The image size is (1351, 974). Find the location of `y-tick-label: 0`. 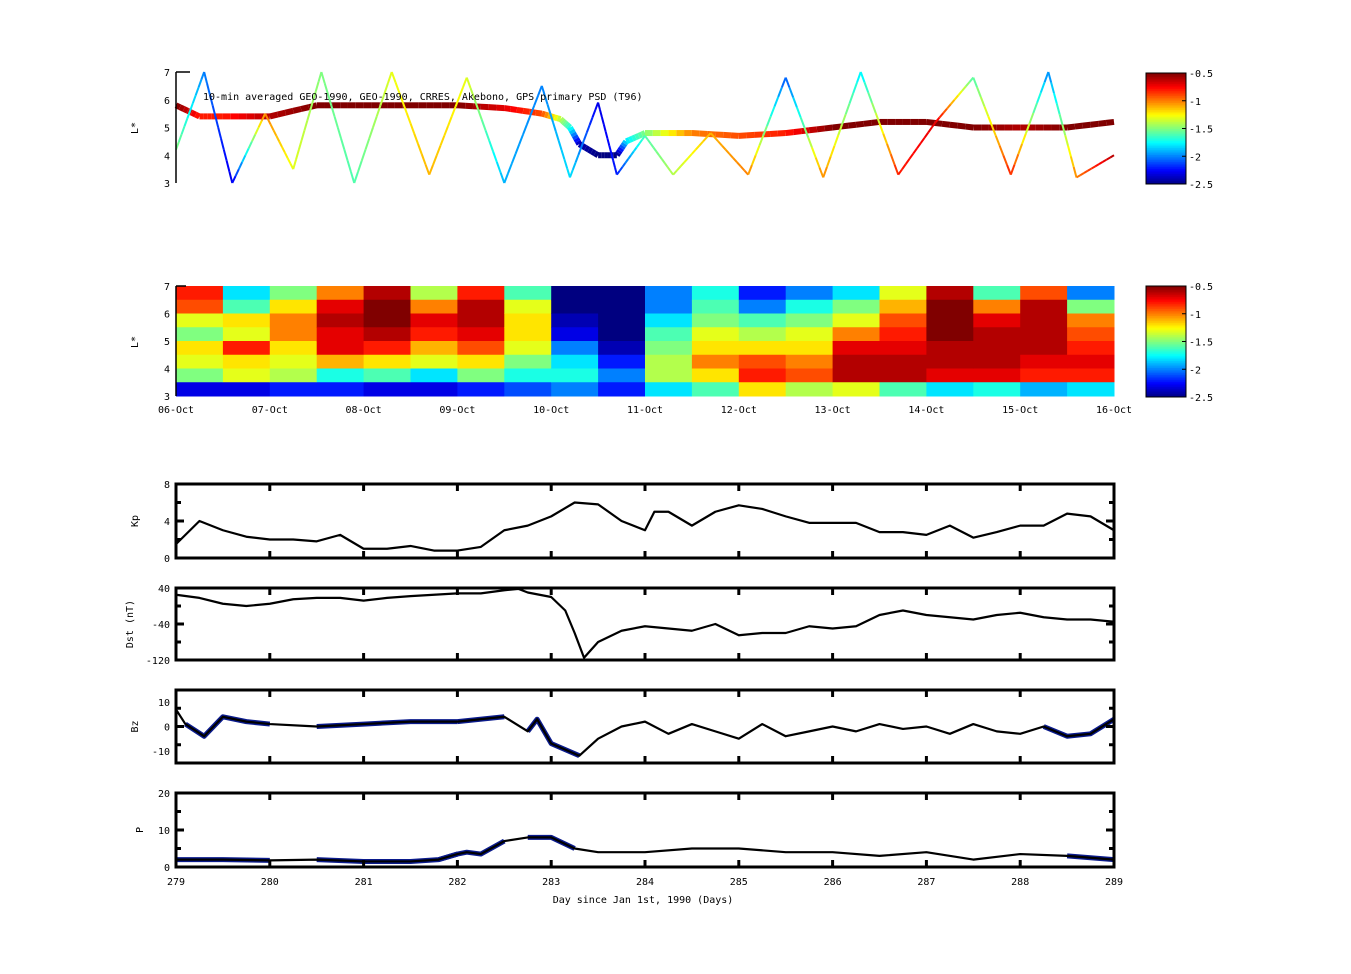

y-tick-label: 0 is located at coordinates (167, 559).